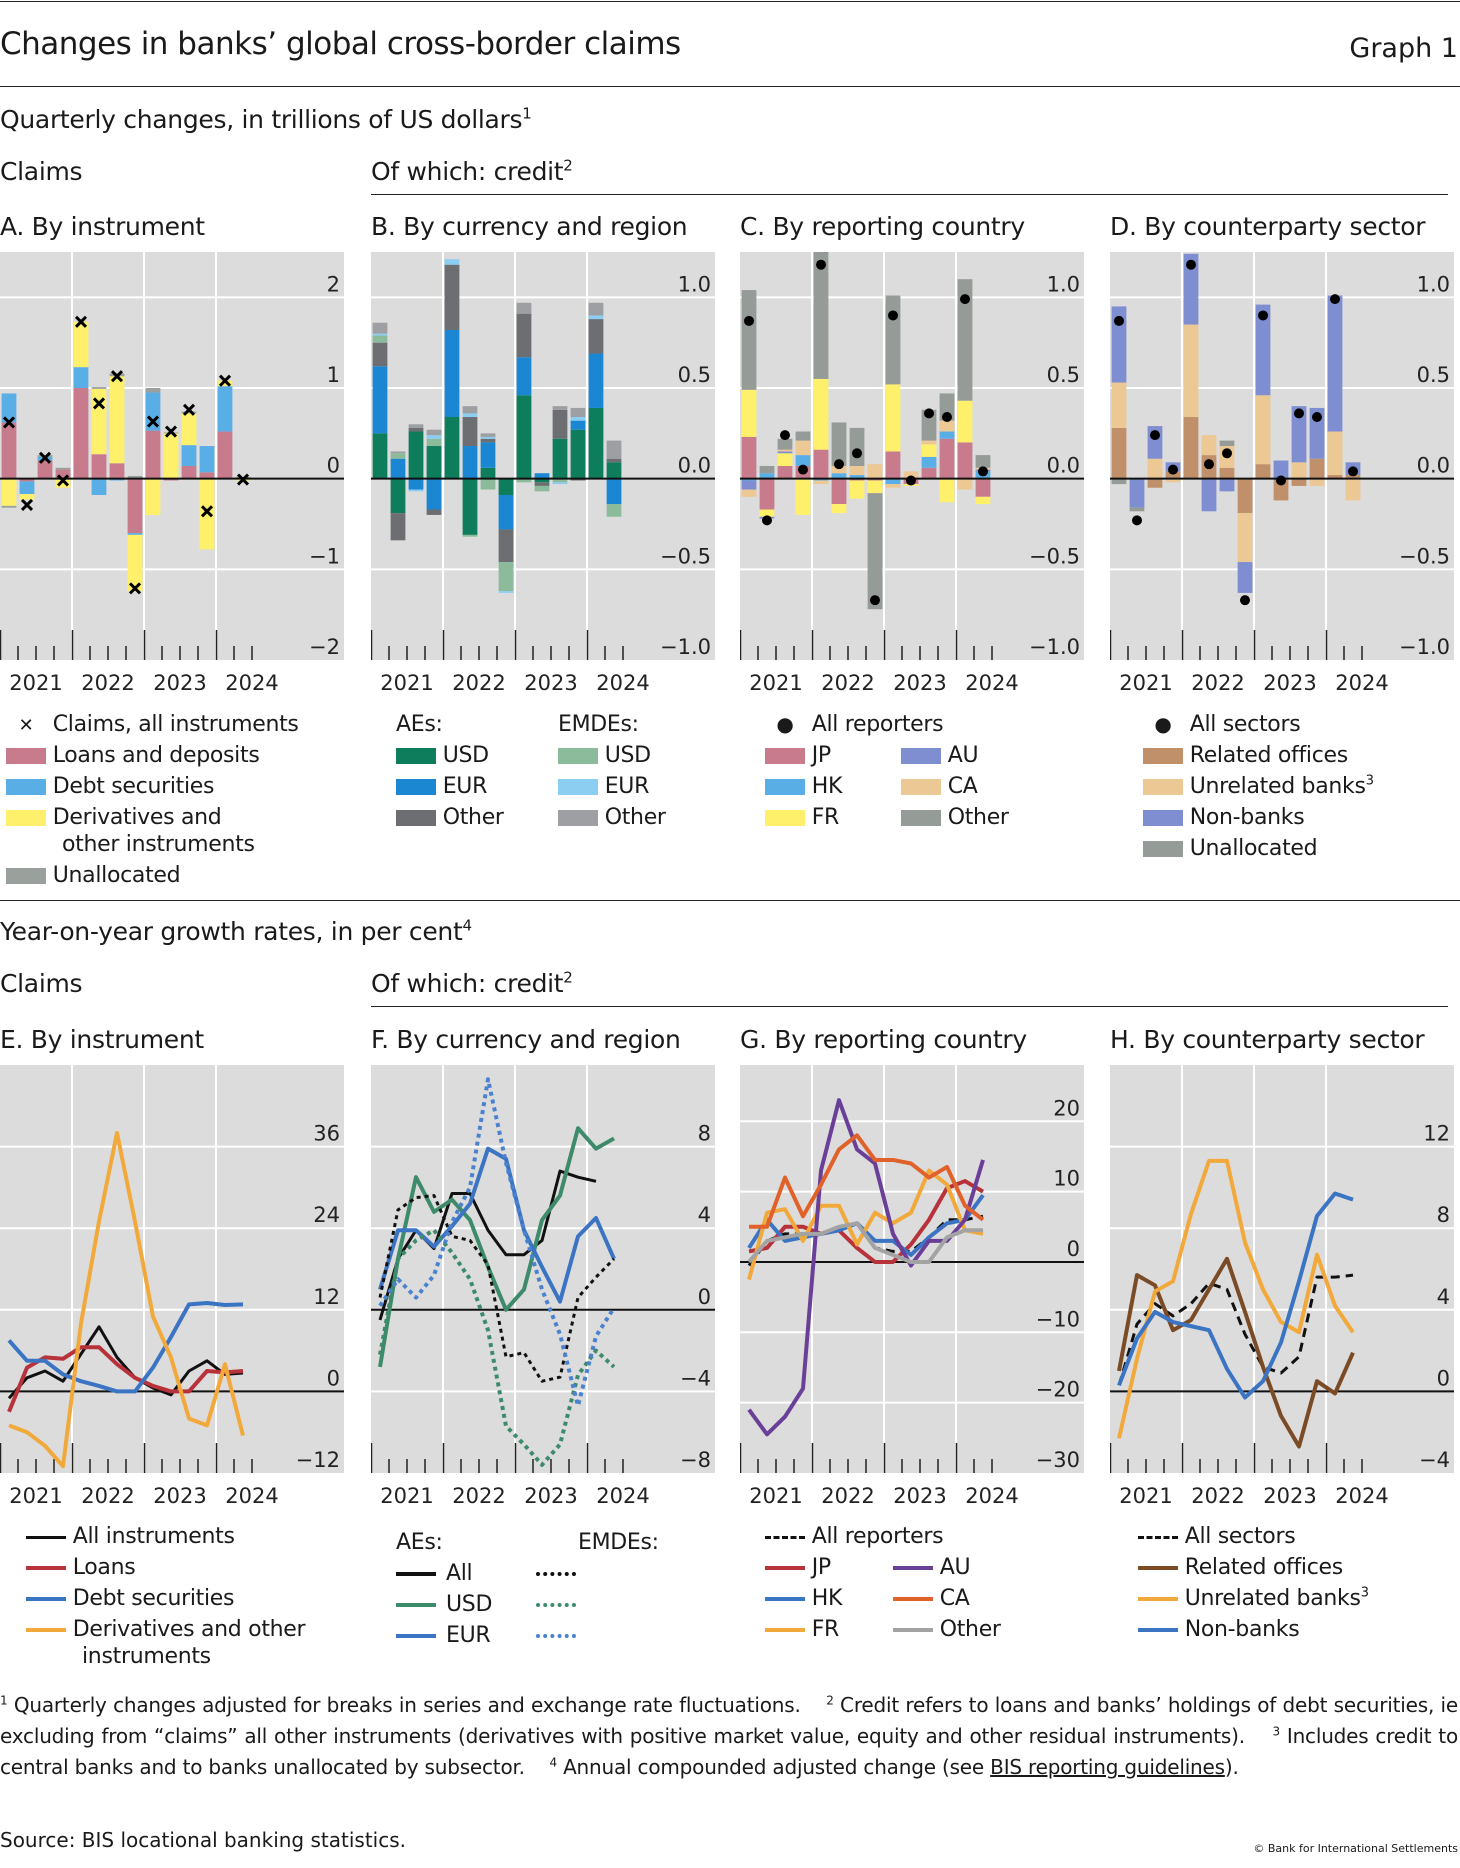 The image size is (1460, 1868). What do you see at coordinates (117, 376) in the screenshot?
I see `x-marker` at bounding box center [117, 376].